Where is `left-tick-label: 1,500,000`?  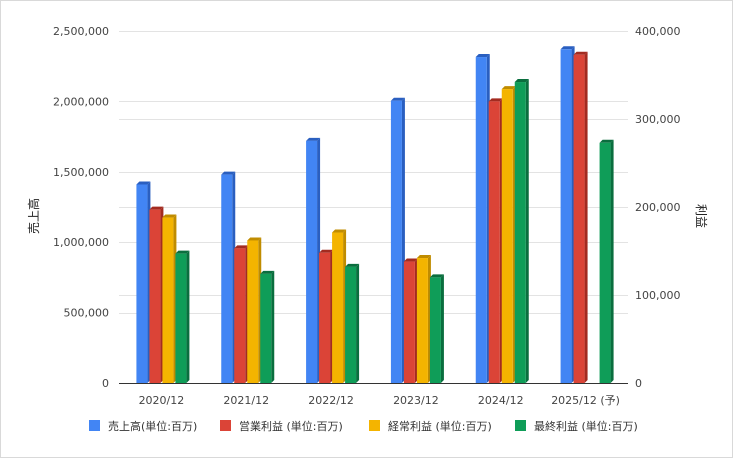 left-tick-label: 1,500,000 is located at coordinates (81, 172).